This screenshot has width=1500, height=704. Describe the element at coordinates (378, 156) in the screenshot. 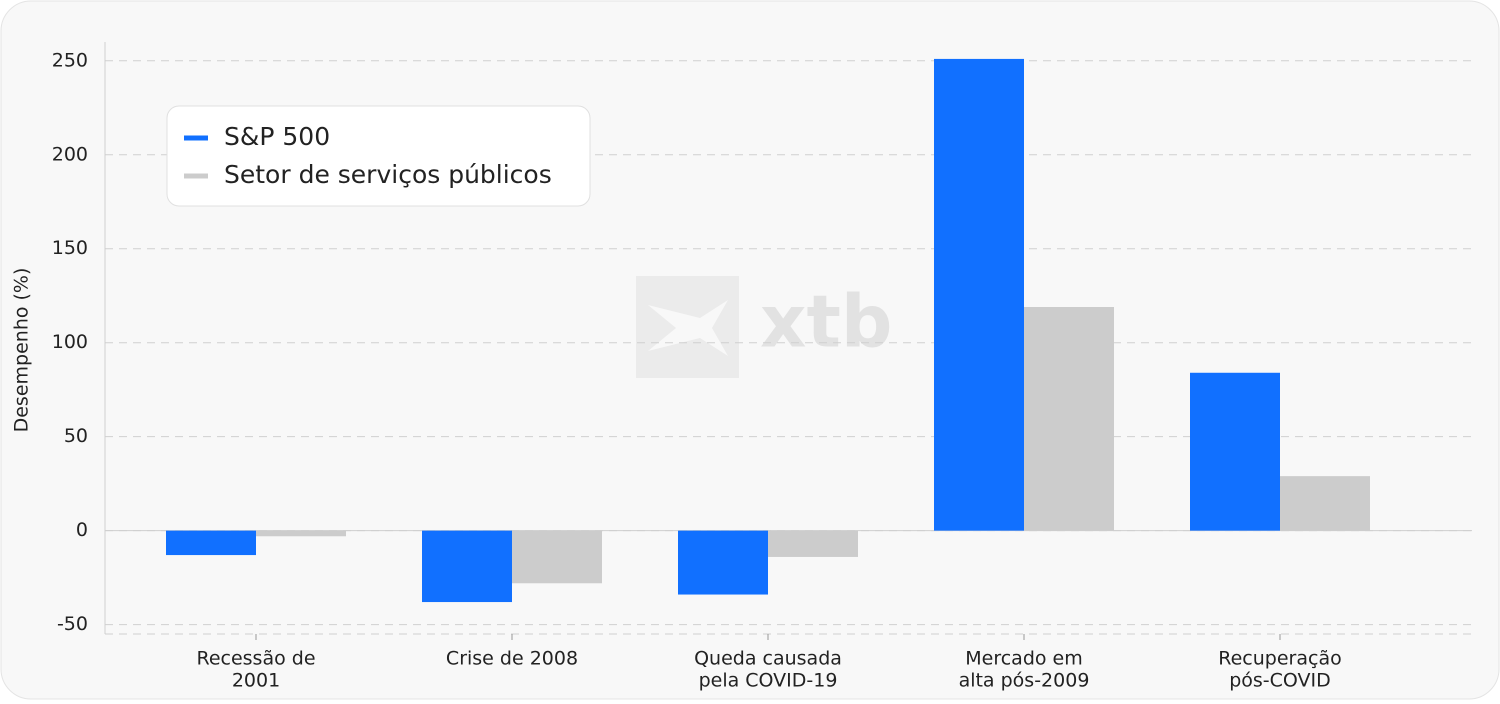

I see `legend-box` at that location.